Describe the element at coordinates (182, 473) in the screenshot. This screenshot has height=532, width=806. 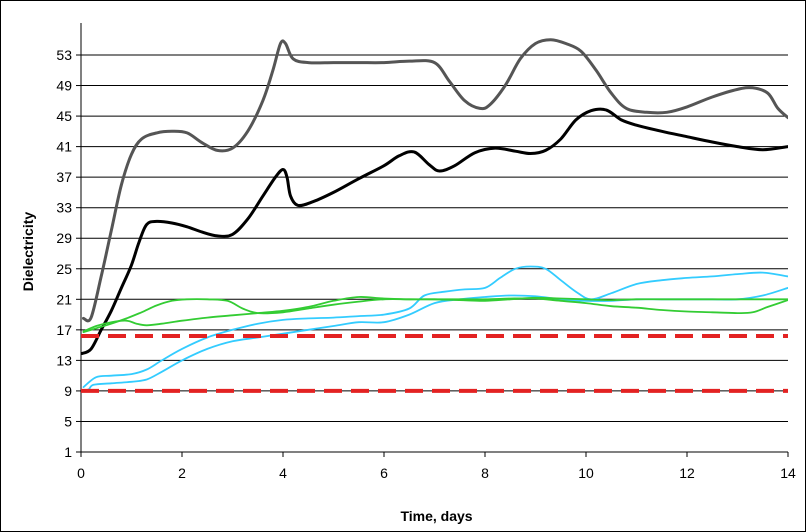
I see `x-tick-label: 2` at that location.